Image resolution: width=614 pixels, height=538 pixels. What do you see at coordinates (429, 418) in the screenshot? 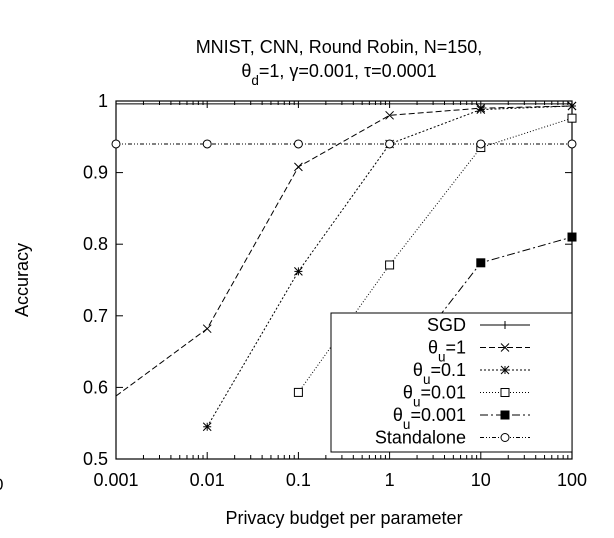
I see `legend-label: θu=0.001` at bounding box center [429, 418].